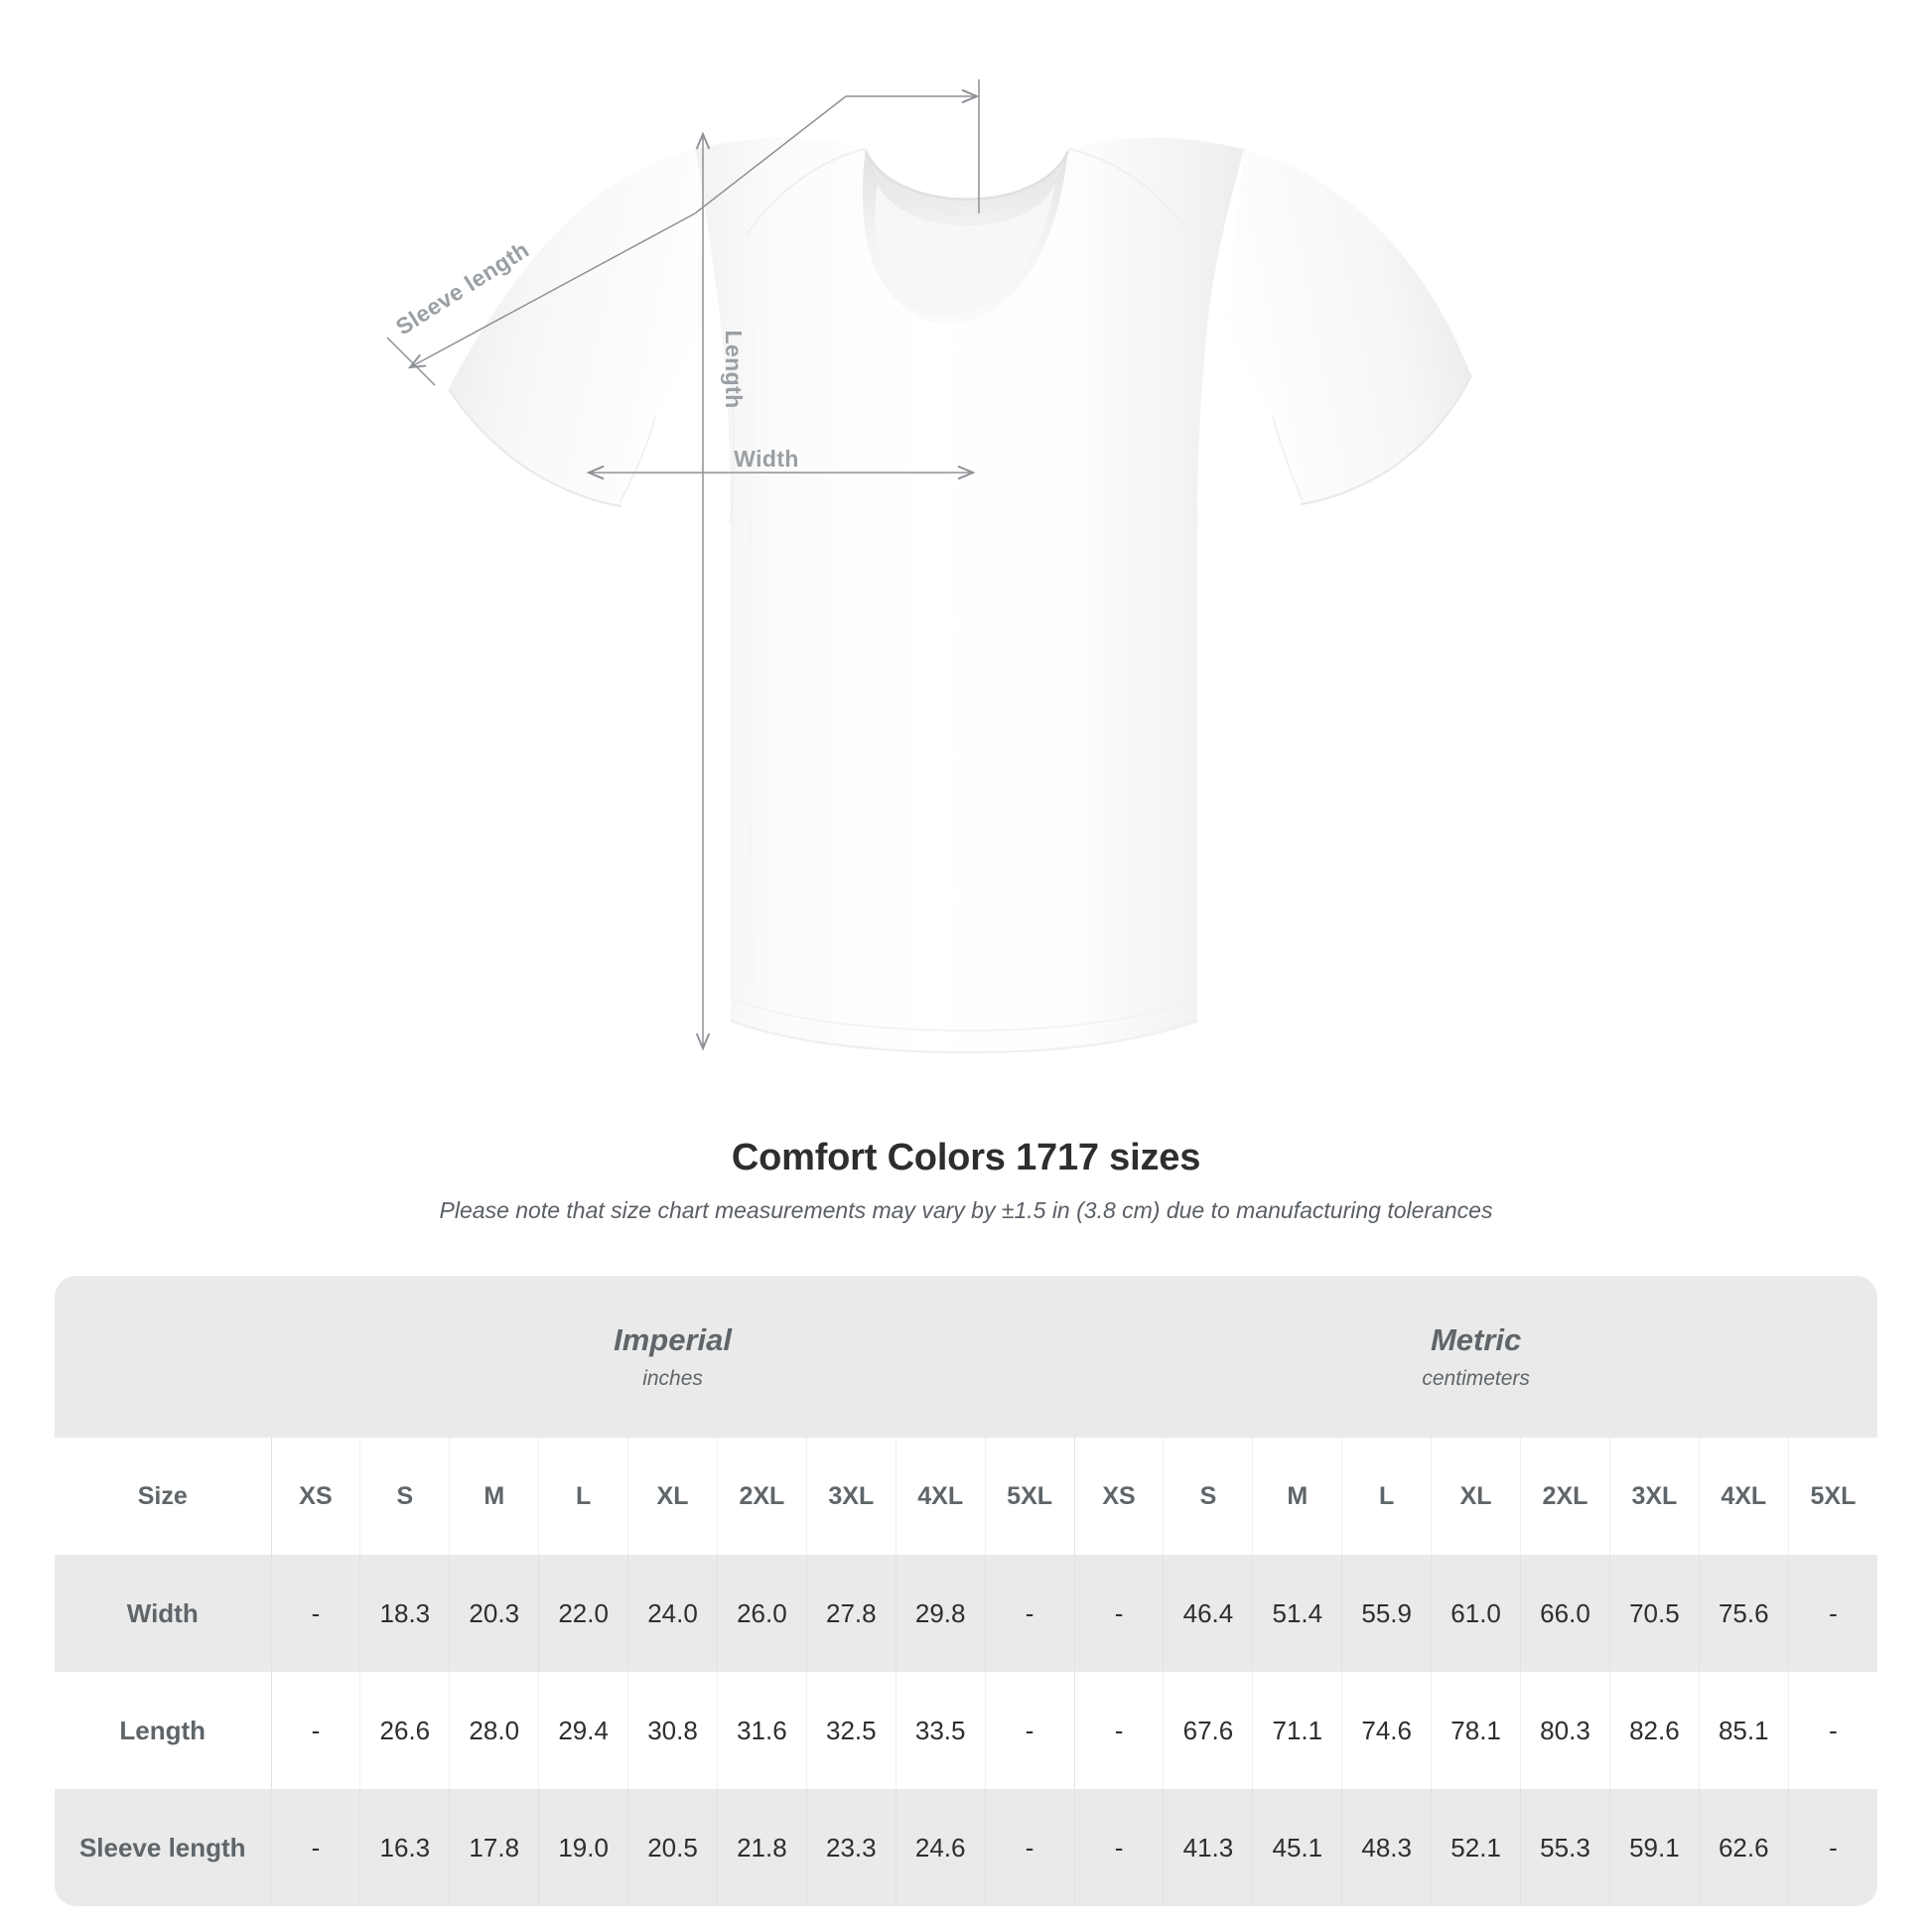 The image size is (1932, 1932). Describe the element at coordinates (1029, 1730) in the screenshot. I see `cell-length-imperial-5xl: -` at that location.